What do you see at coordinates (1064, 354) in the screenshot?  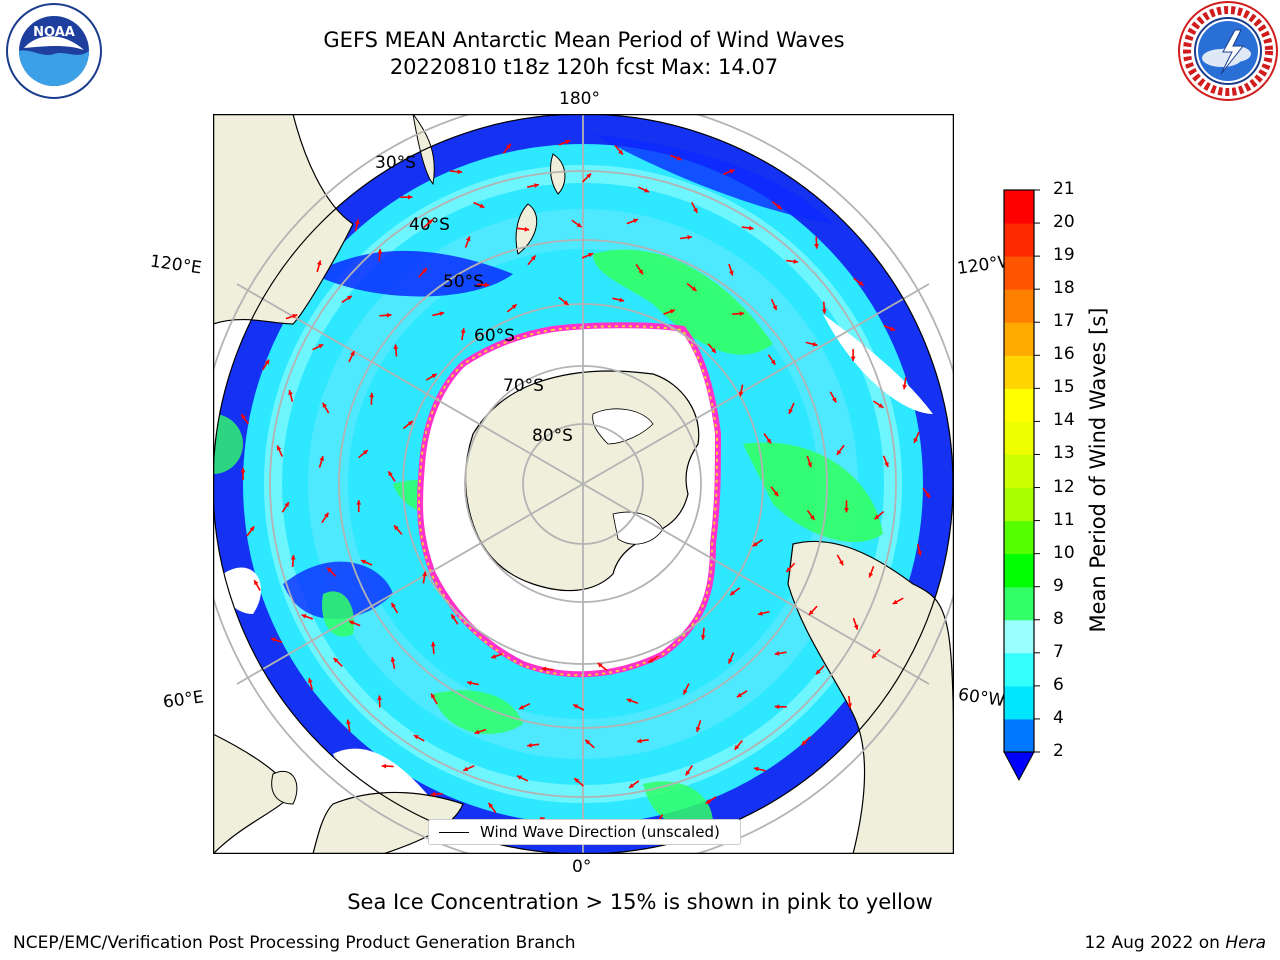 I see `colorbar-tick-label: 16` at bounding box center [1064, 354].